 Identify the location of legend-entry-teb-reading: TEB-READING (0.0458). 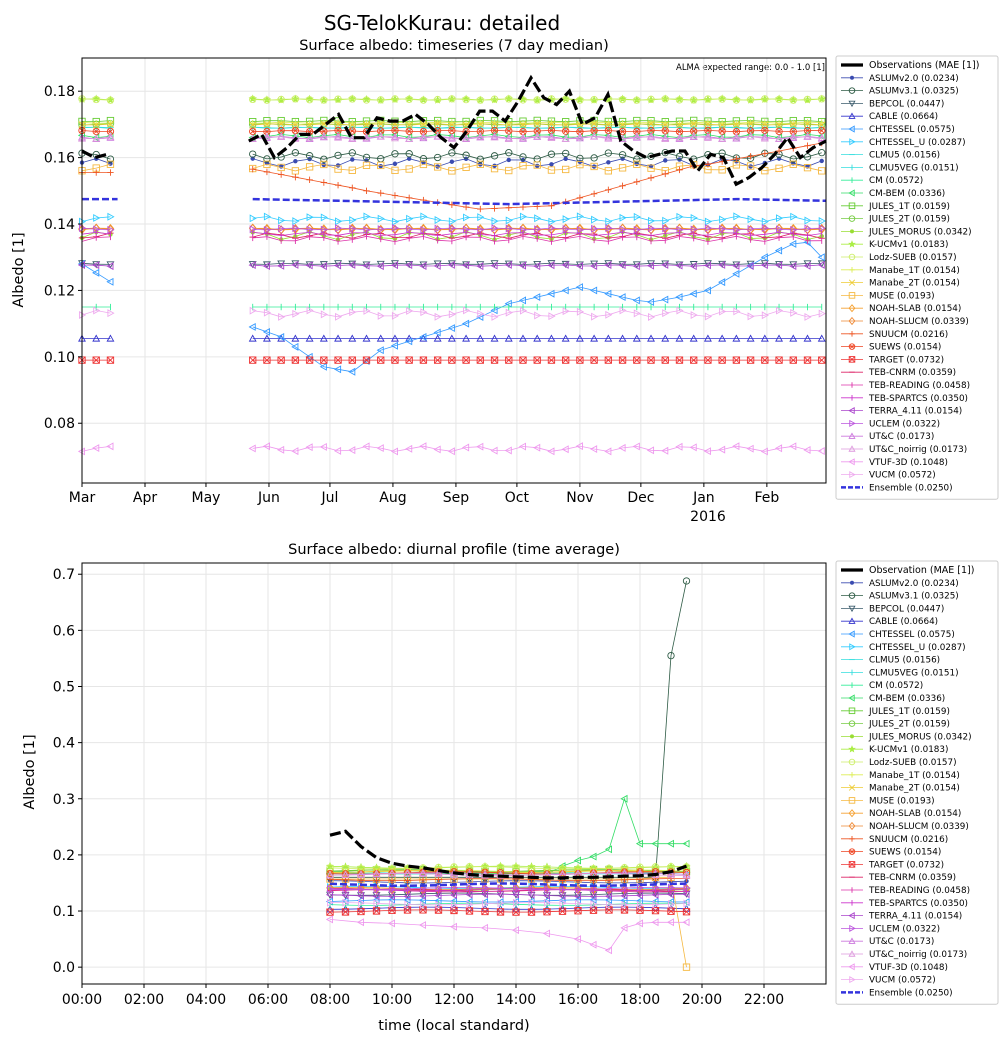
(905, 891).